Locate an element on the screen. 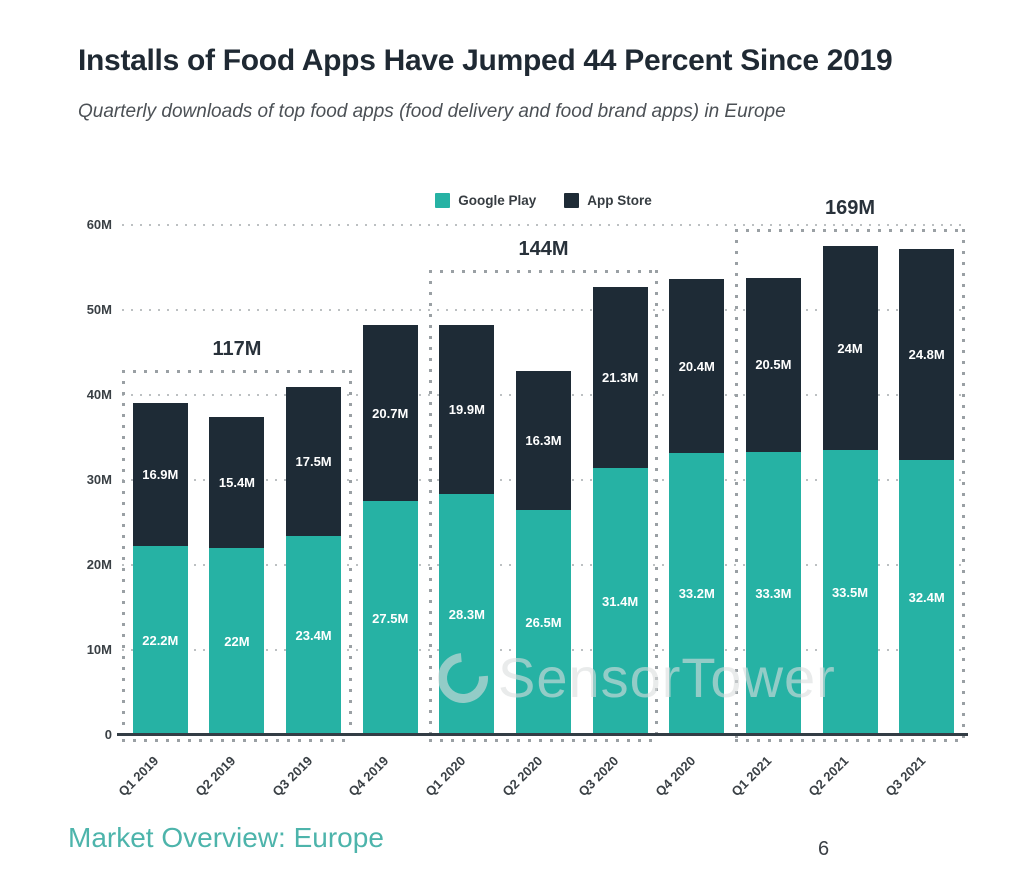  bar-value-label: 24.8M is located at coordinates (926, 354).